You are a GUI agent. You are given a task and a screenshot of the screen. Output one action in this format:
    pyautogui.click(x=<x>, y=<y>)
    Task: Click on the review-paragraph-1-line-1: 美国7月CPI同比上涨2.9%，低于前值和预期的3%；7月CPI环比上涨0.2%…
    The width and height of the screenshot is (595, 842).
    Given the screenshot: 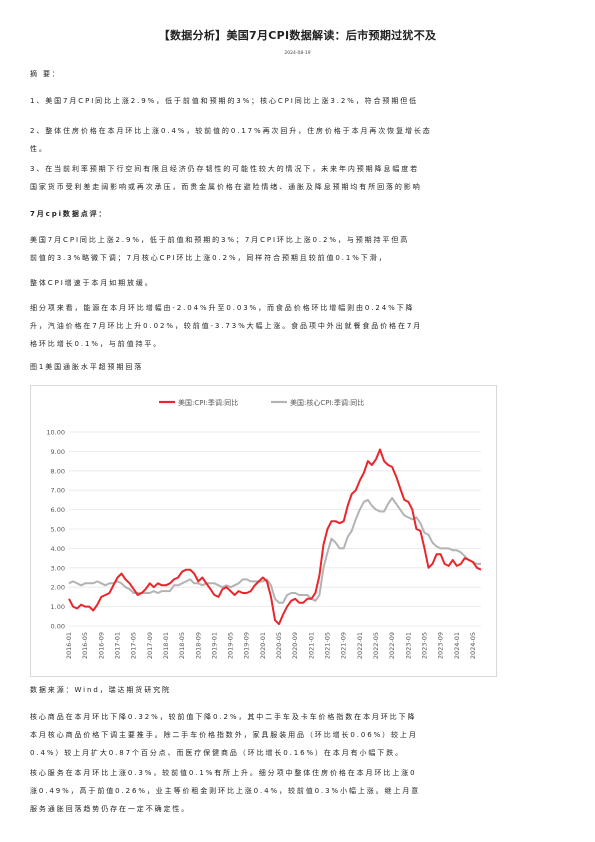 What is the action you would take?
    pyautogui.click(x=220, y=240)
    